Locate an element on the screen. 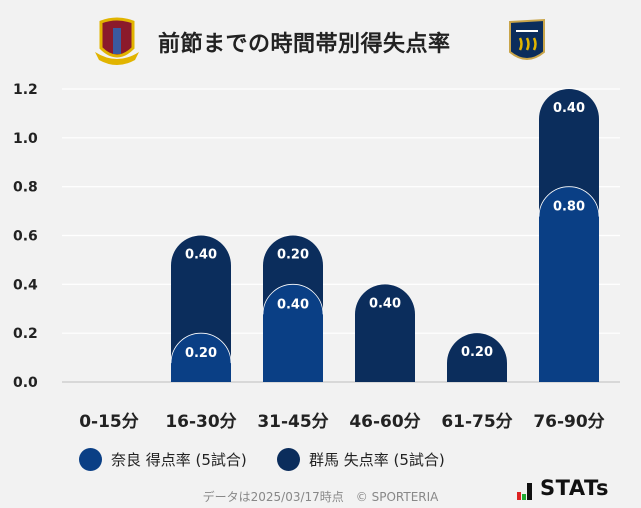 The image size is (641, 508). y-tick-label: 0.6 is located at coordinates (25, 237).